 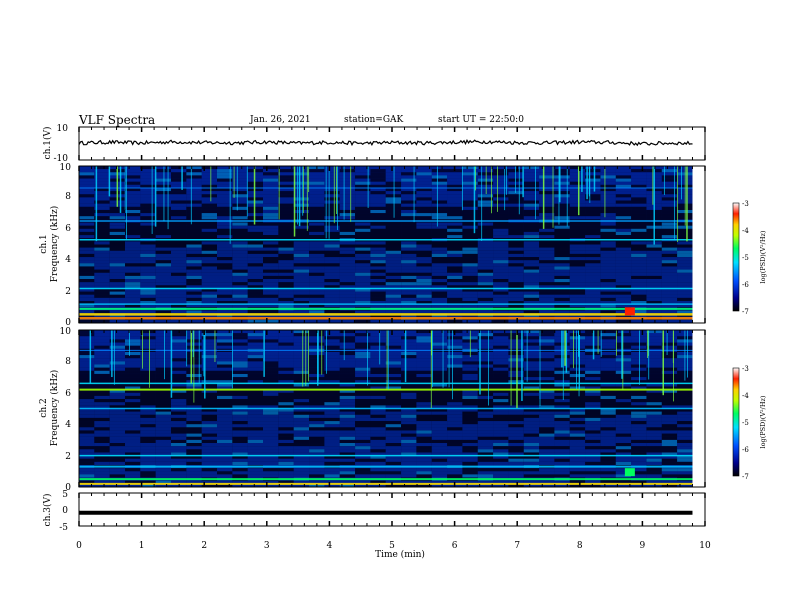 I want to click on station-label: station=GAK, so click(x=374, y=120).